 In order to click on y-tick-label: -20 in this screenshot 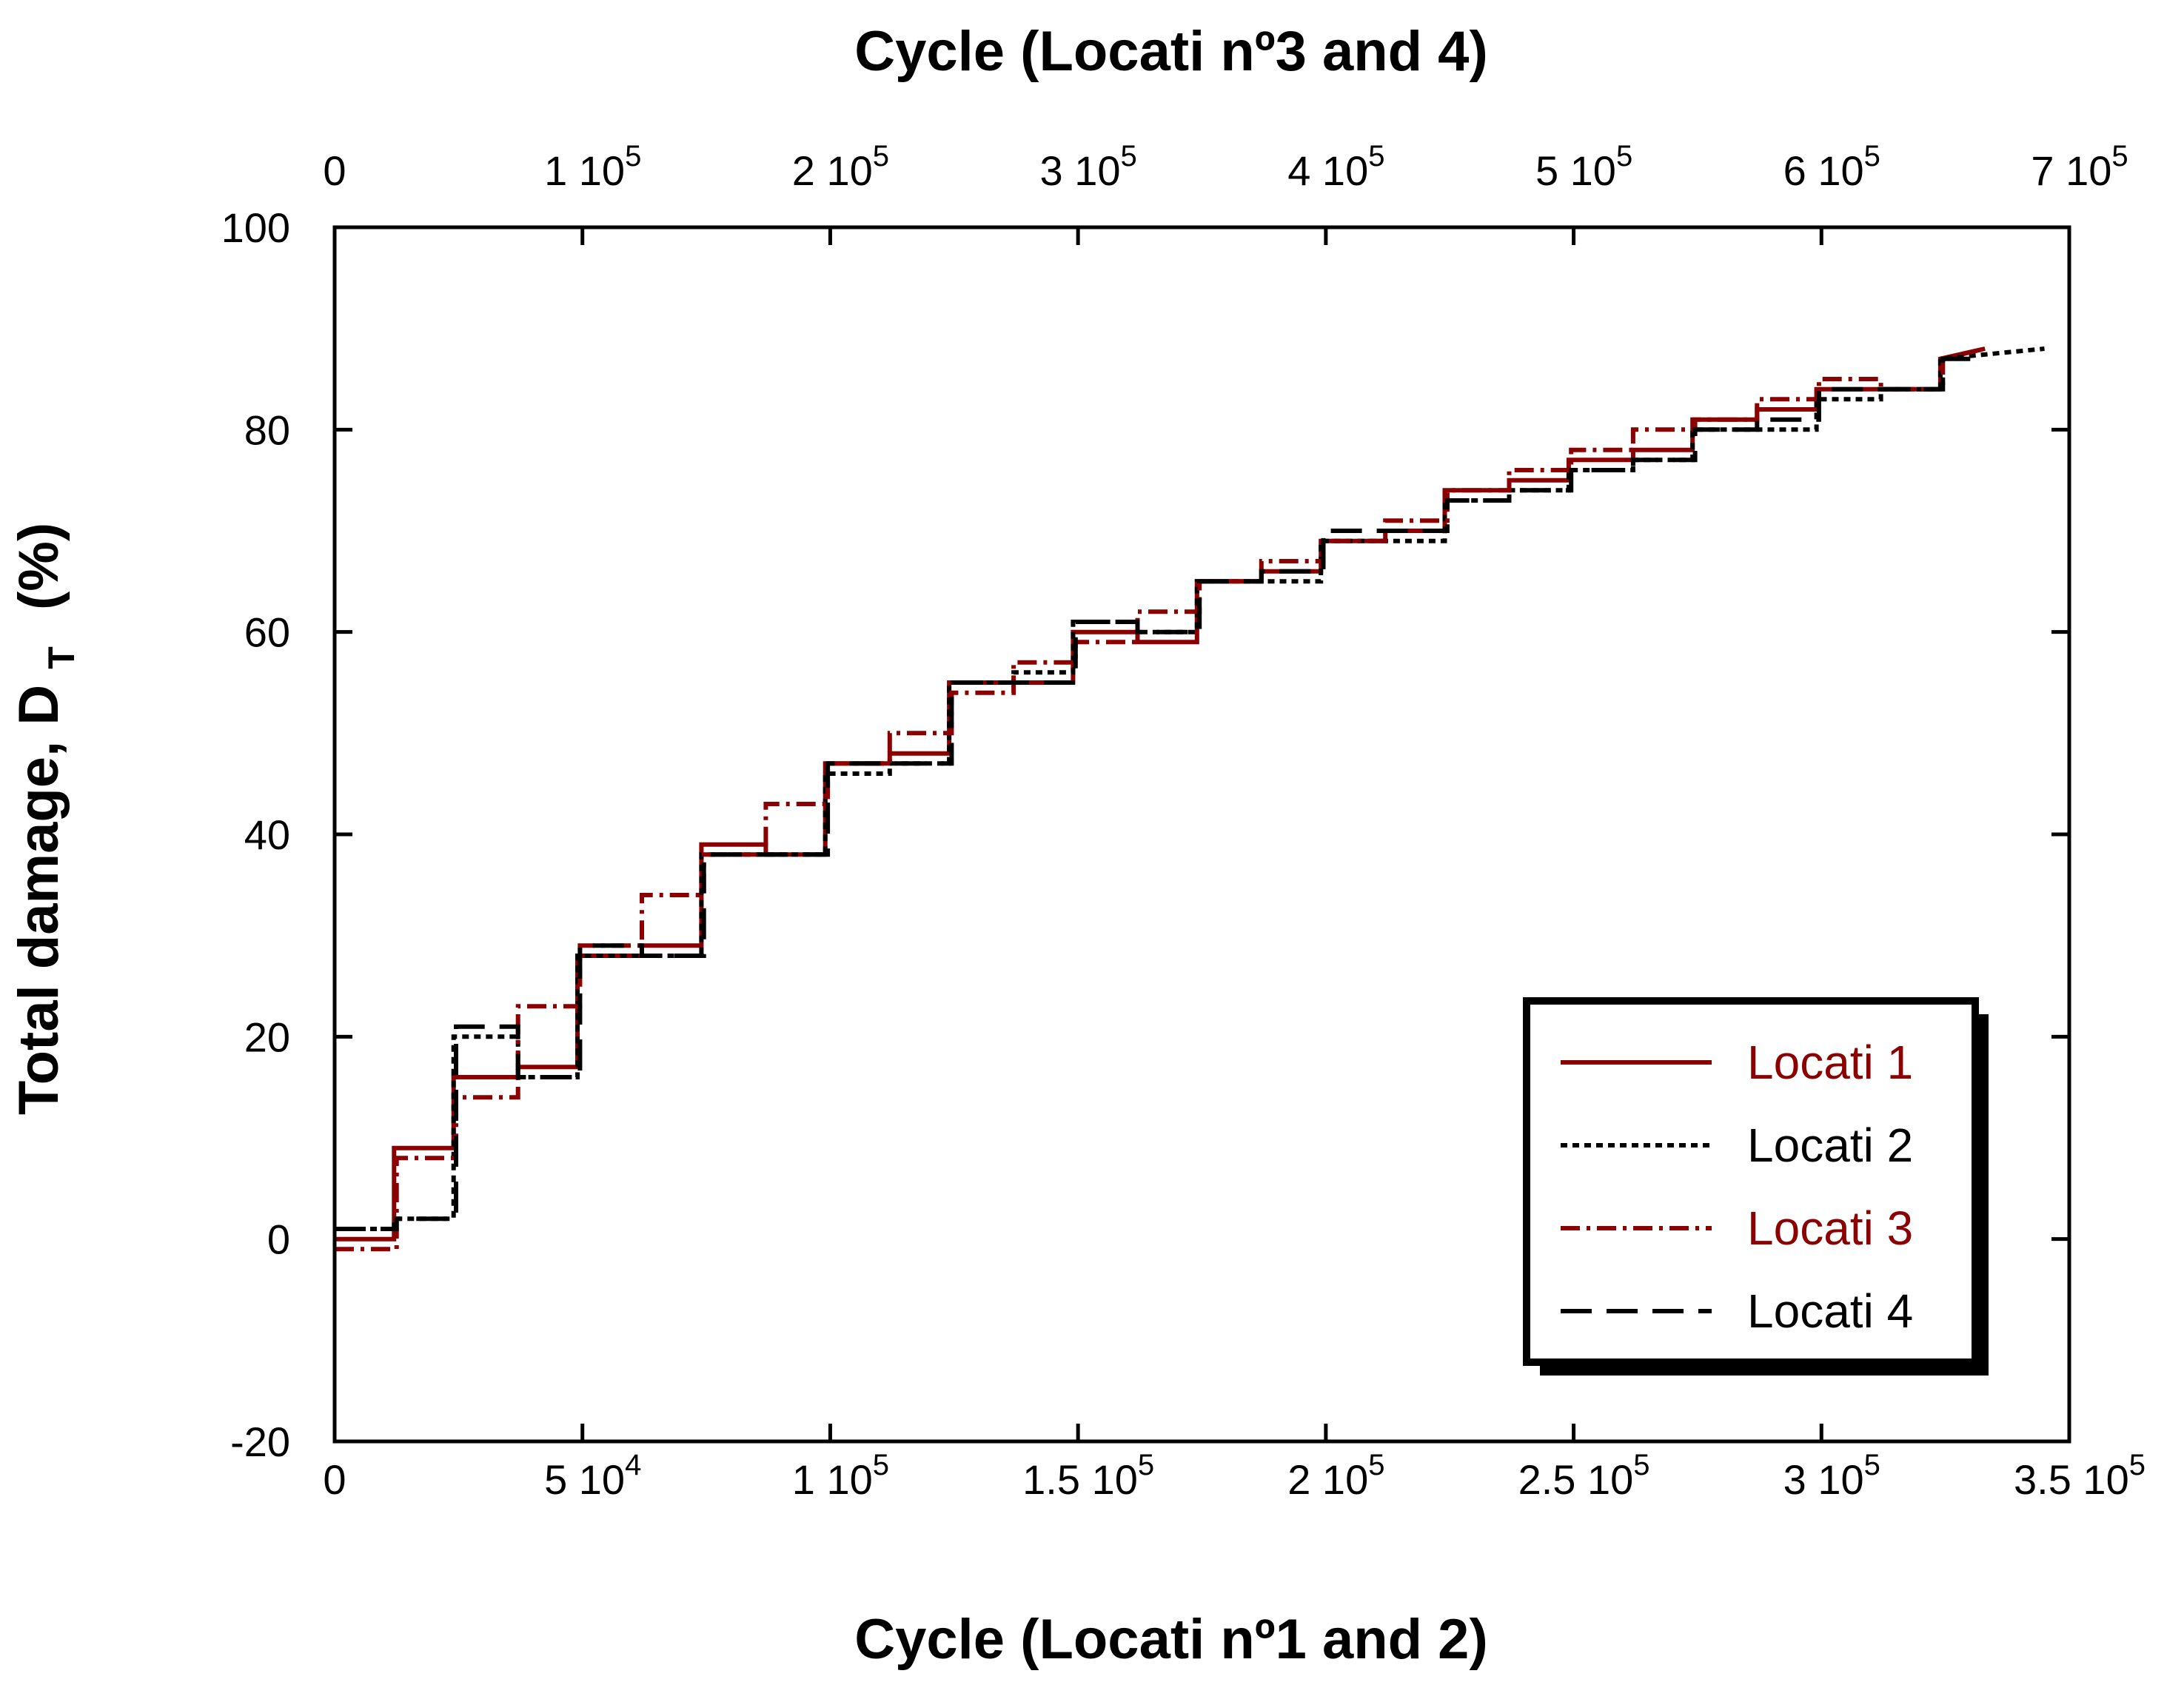, I will do `click(260, 1441)`.